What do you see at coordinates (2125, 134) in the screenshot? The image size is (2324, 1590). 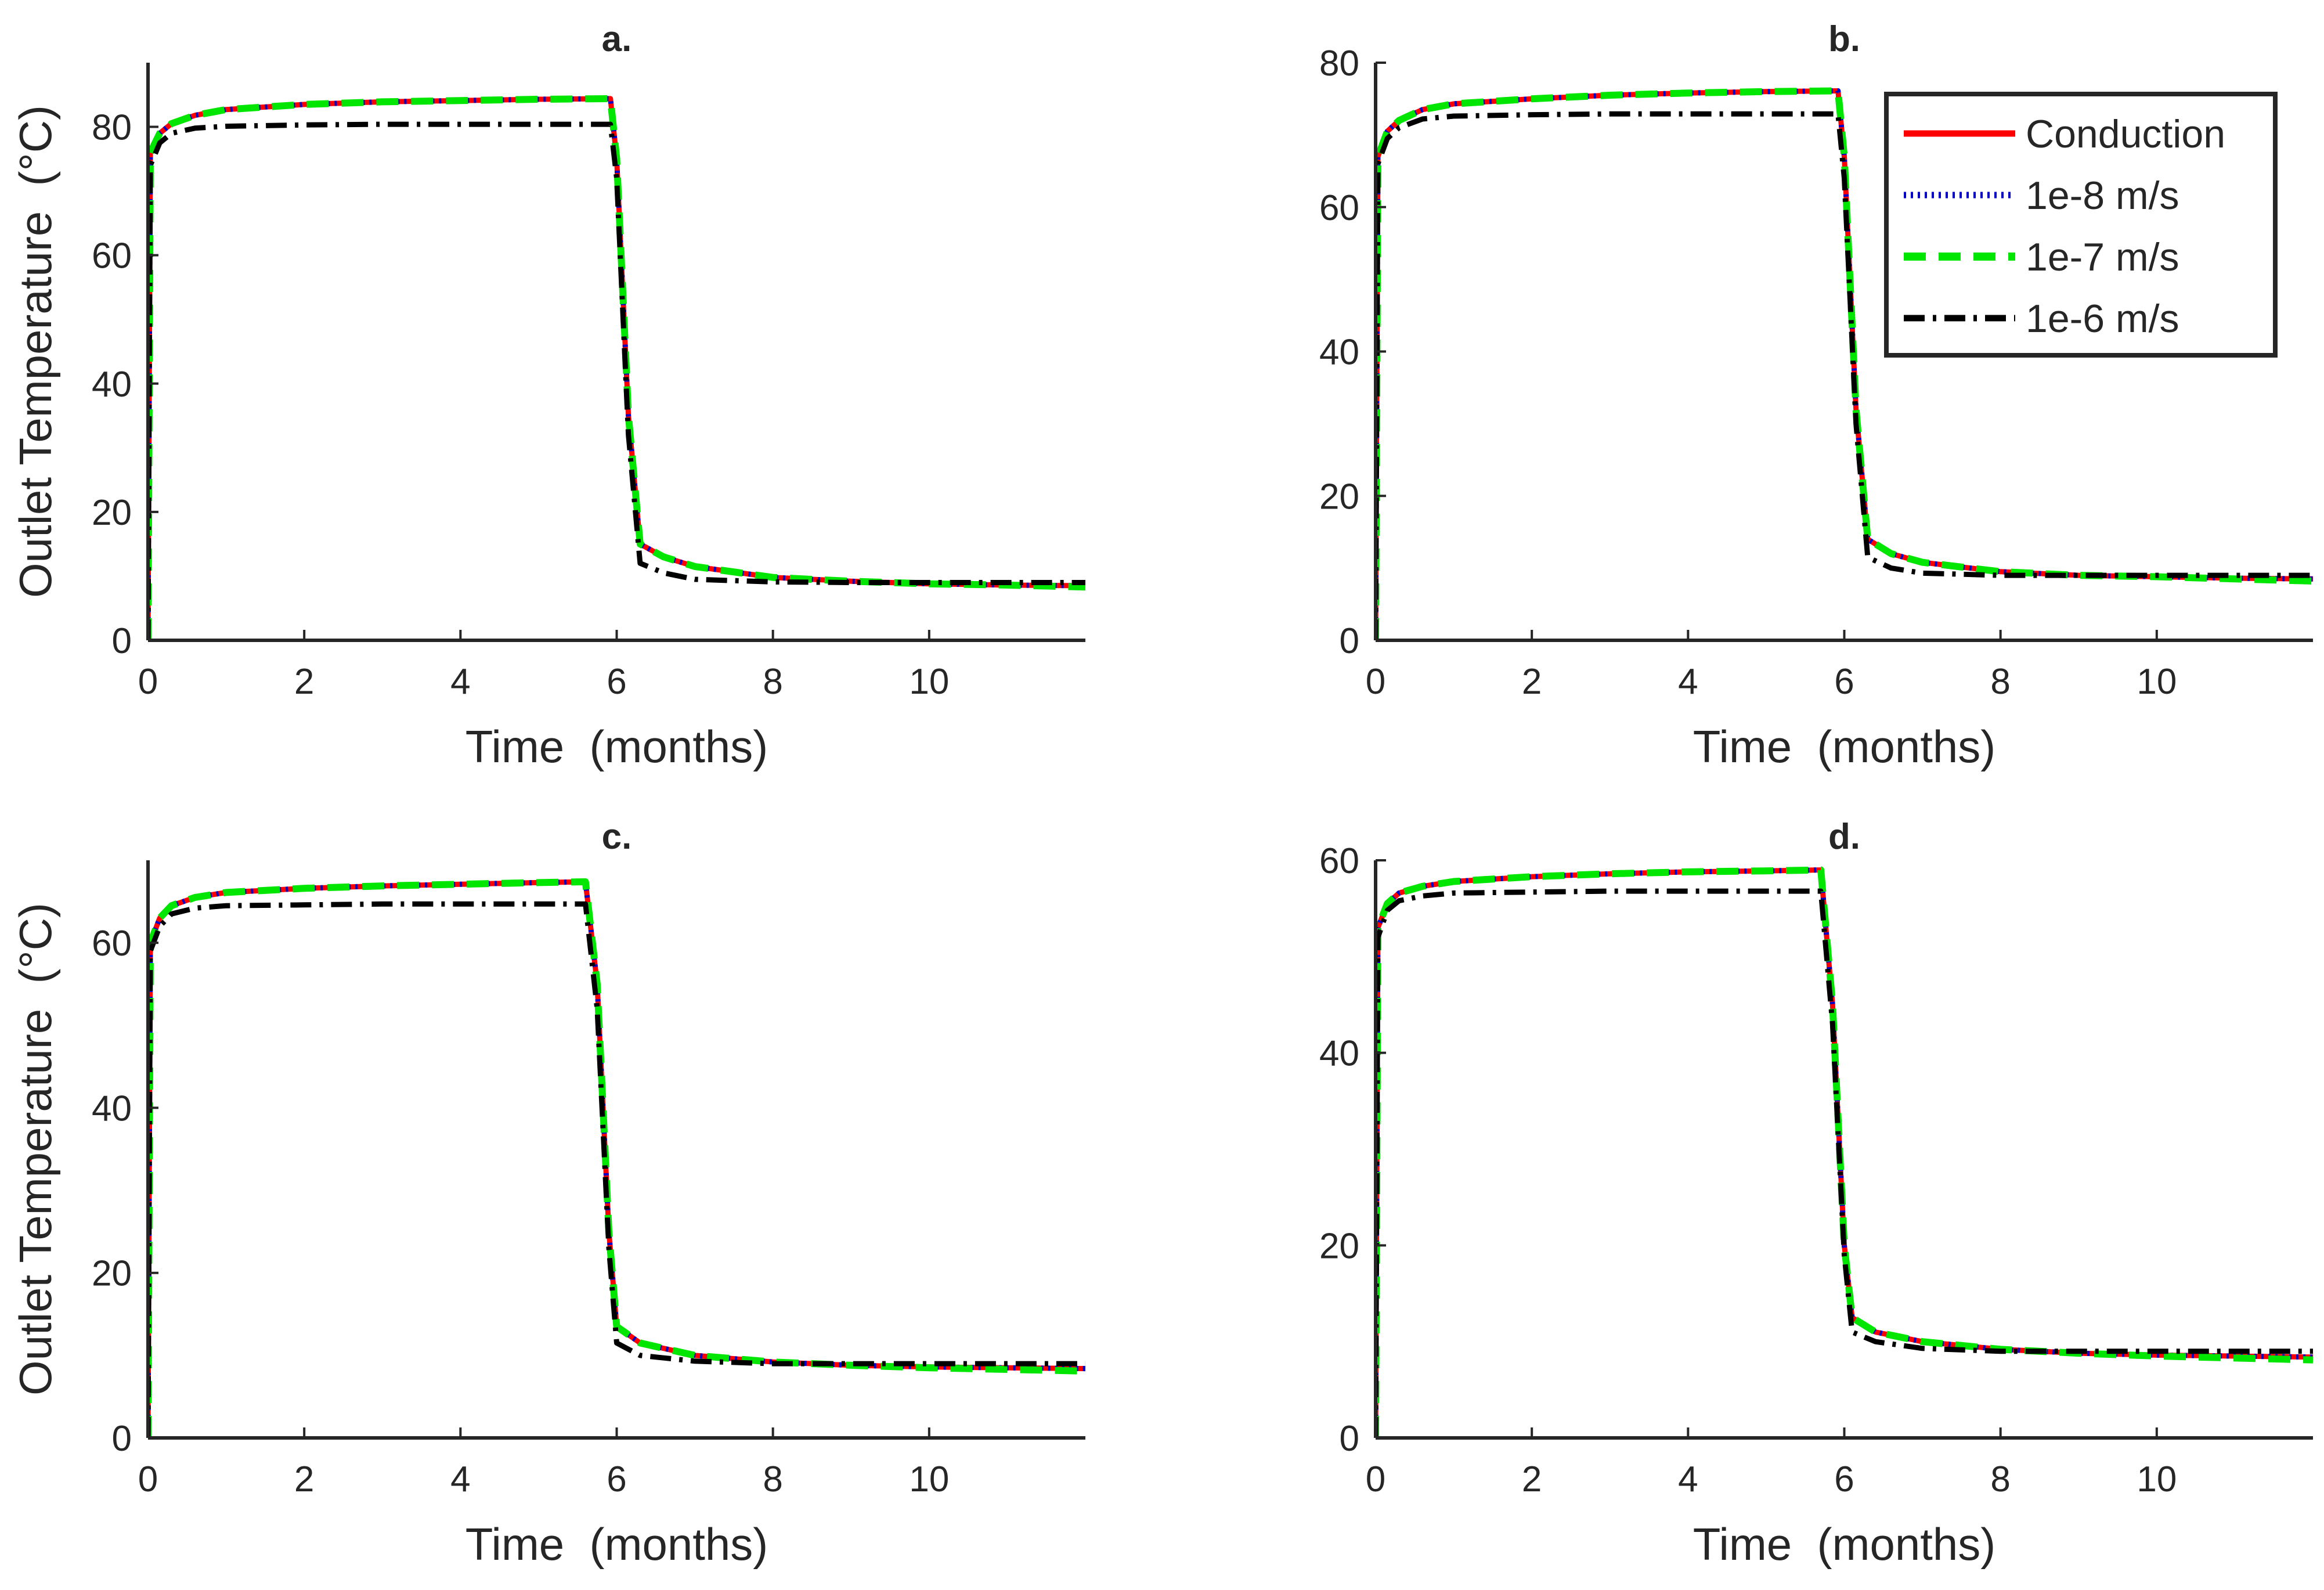 I see `legend-label: Conduction` at bounding box center [2125, 134].